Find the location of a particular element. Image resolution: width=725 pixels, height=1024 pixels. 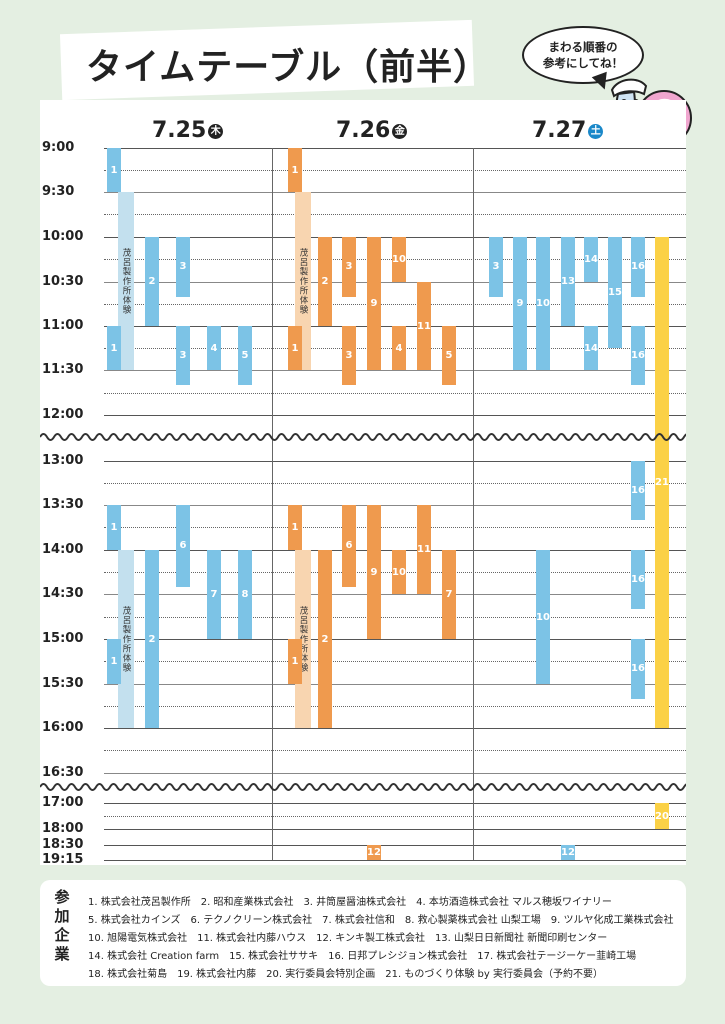

event-bar: 8 is located at coordinates (245, 594).